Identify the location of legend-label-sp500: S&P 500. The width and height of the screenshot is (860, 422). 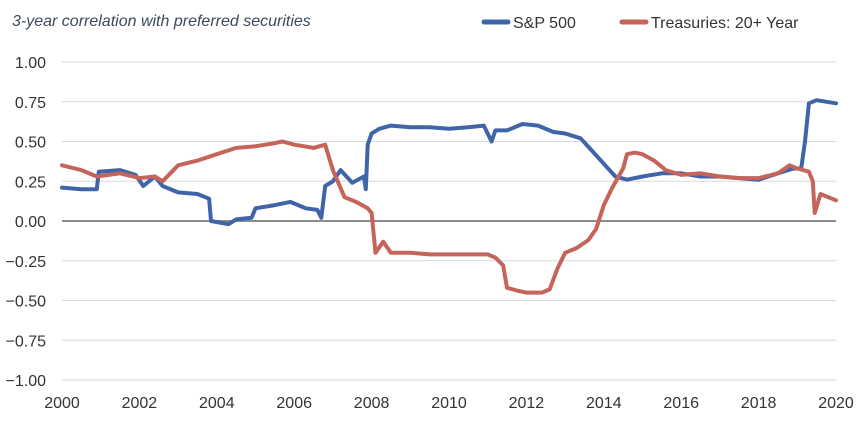
(544, 23).